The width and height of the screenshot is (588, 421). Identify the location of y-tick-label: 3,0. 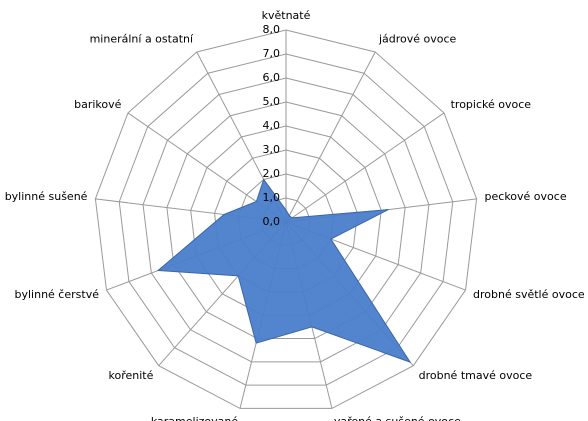
(272, 149).